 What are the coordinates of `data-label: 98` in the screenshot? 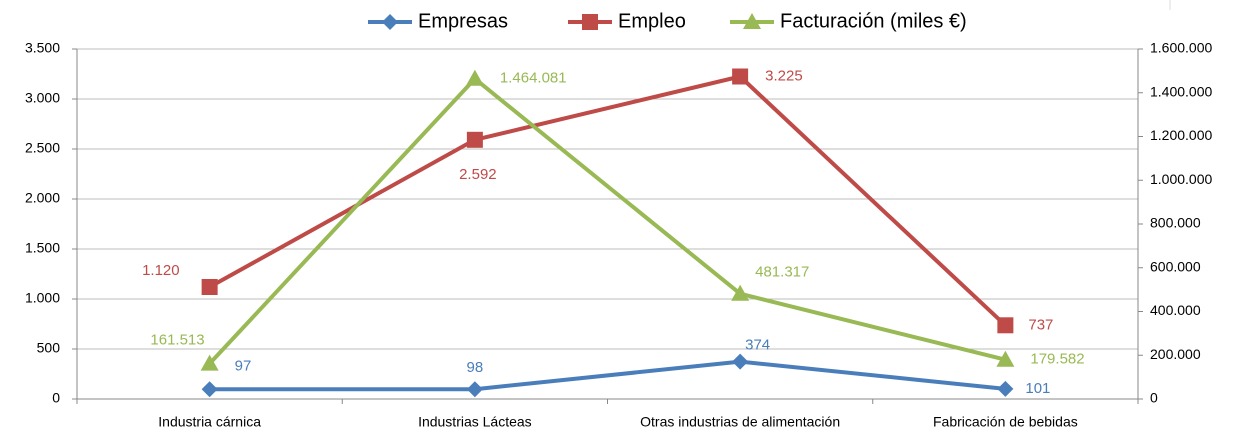 It's located at (475, 367).